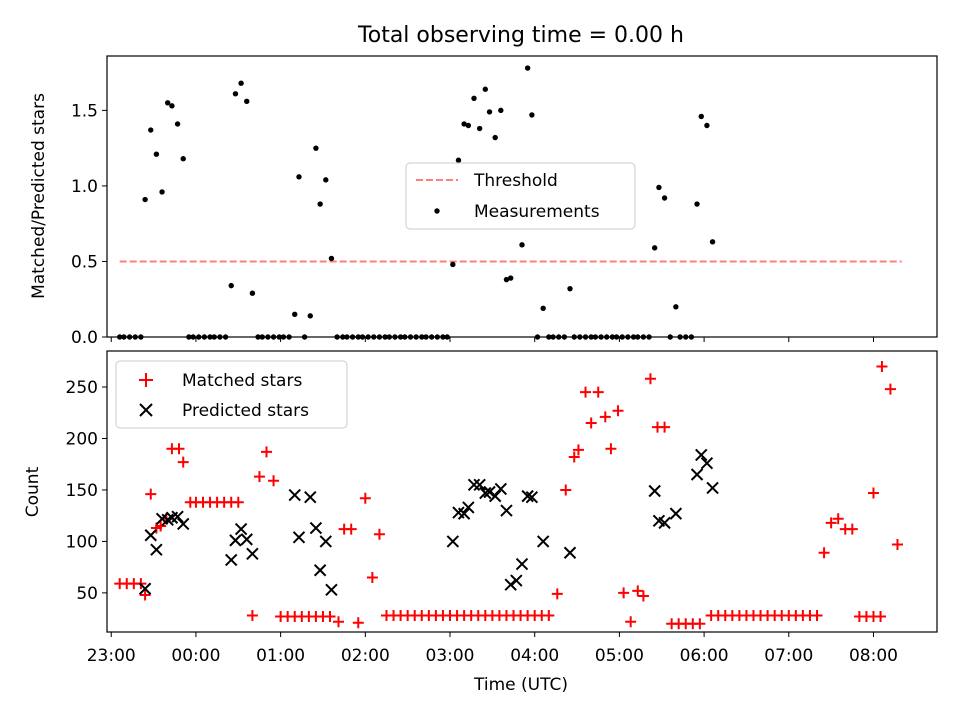 The image size is (960, 720). What do you see at coordinates (365, 656) in the screenshot?
I see `count-x-tick-label: 02:00` at bounding box center [365, 656].